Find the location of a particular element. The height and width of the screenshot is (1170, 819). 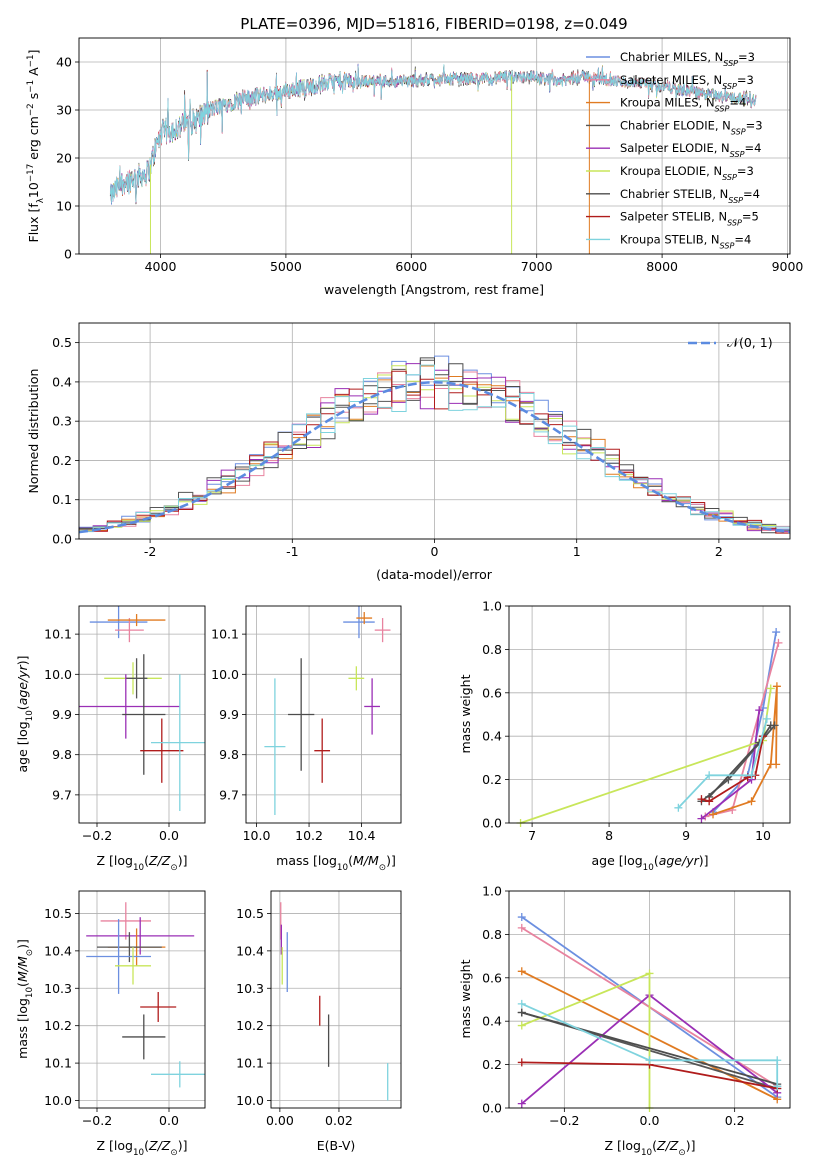

tick-label-y: 10.1 is located at coordinates (58, 1063).